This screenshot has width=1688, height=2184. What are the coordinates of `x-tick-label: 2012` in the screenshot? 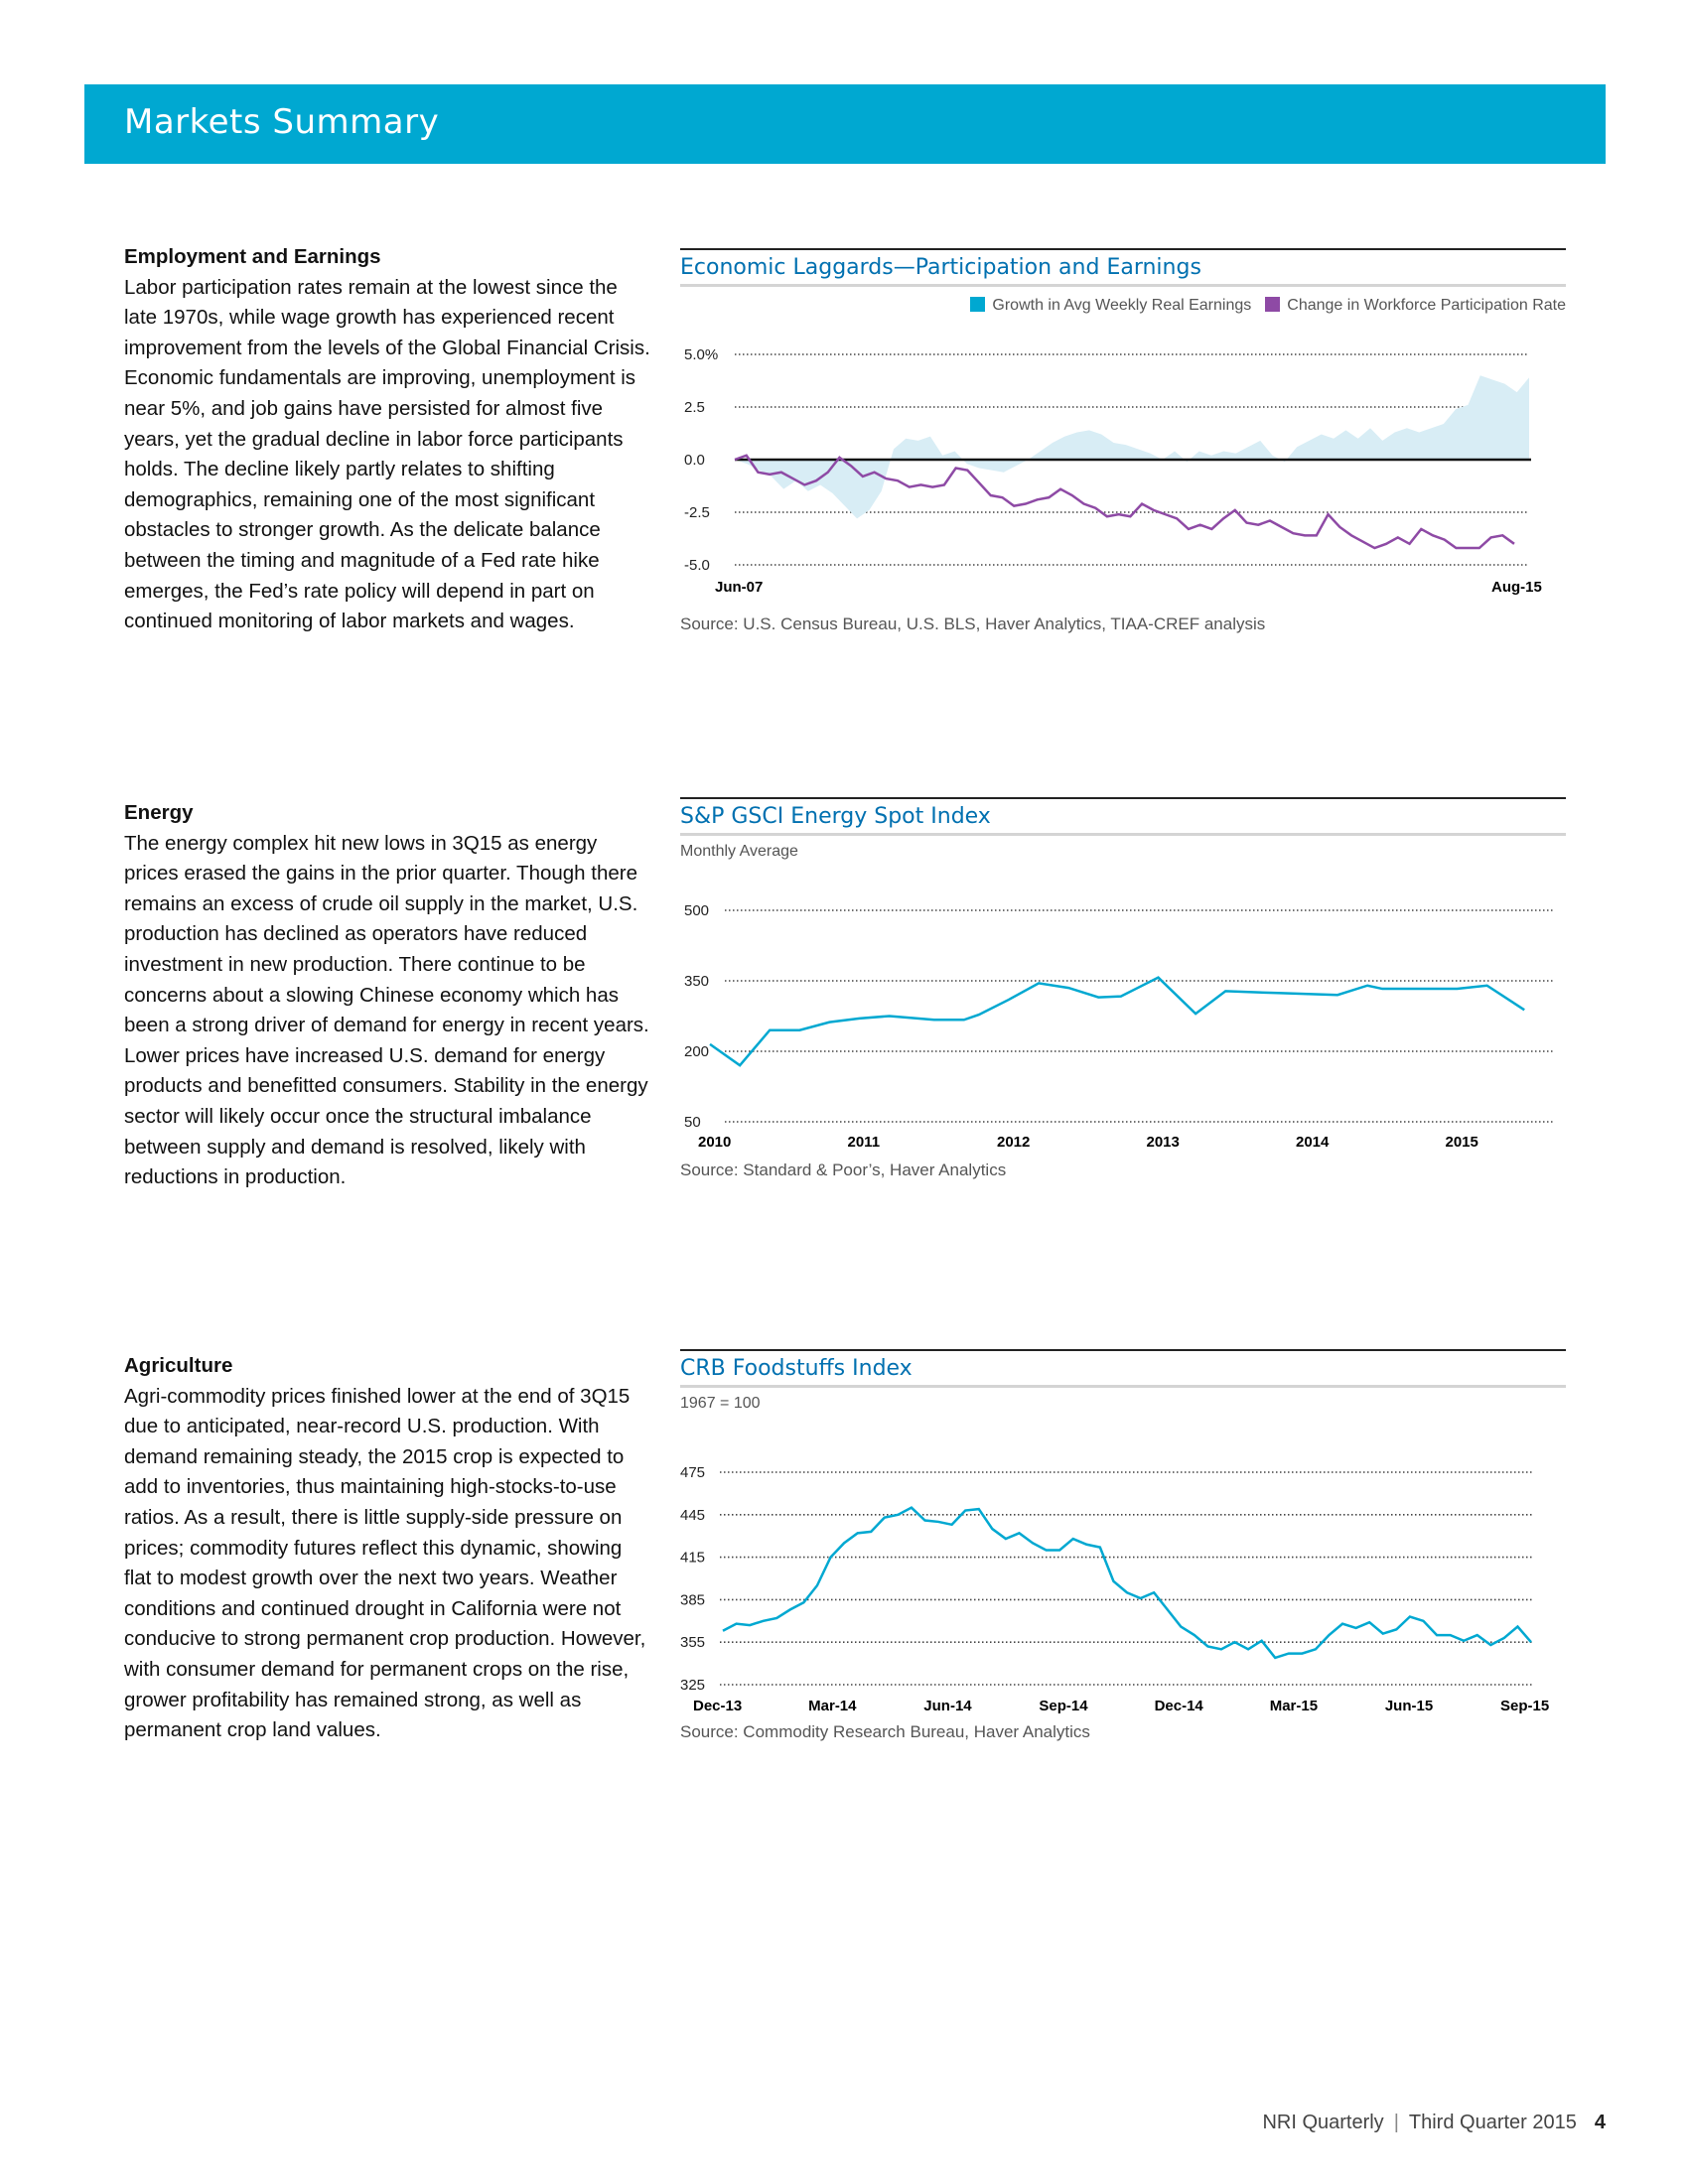 It's located at (1013, 1142).